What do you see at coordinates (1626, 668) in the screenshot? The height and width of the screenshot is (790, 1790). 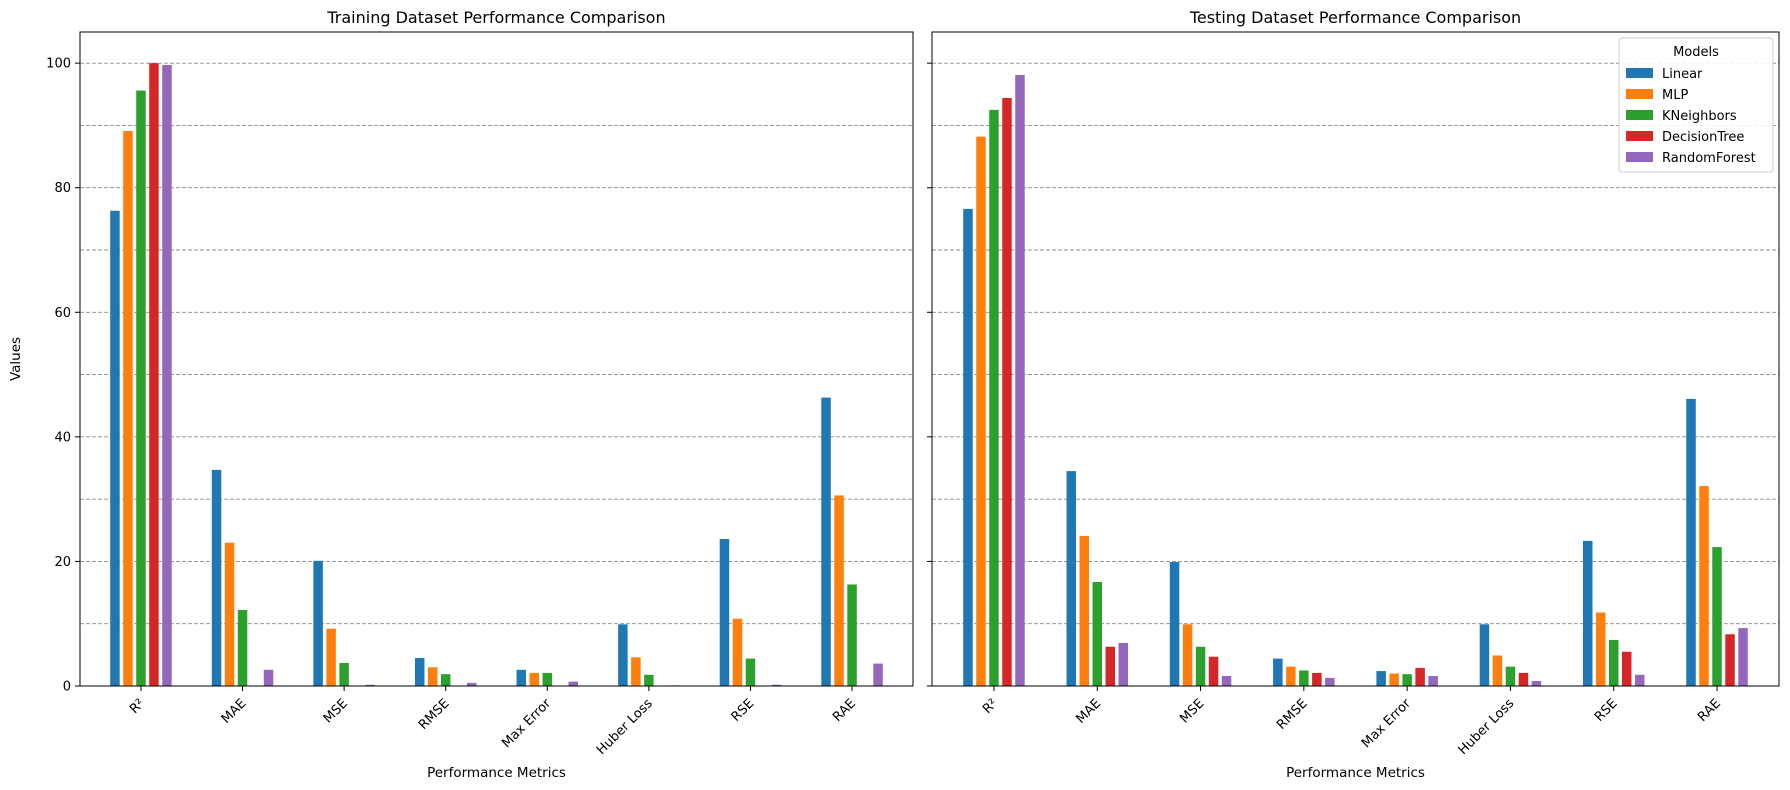 I see `bar-decisiontree-rse` at bounding box center [1626, 668].